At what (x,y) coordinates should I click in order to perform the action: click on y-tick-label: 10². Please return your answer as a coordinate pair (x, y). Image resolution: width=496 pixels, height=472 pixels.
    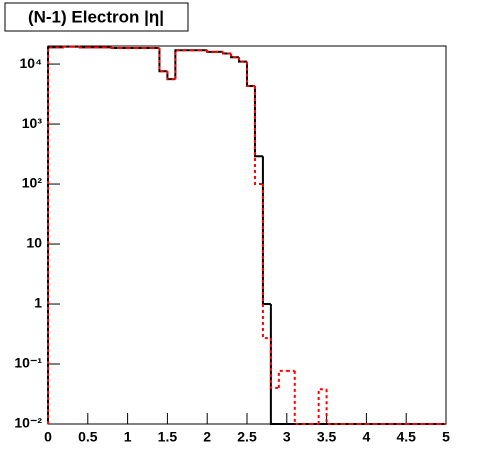
    Looking at the image, I should click on (32, 183).